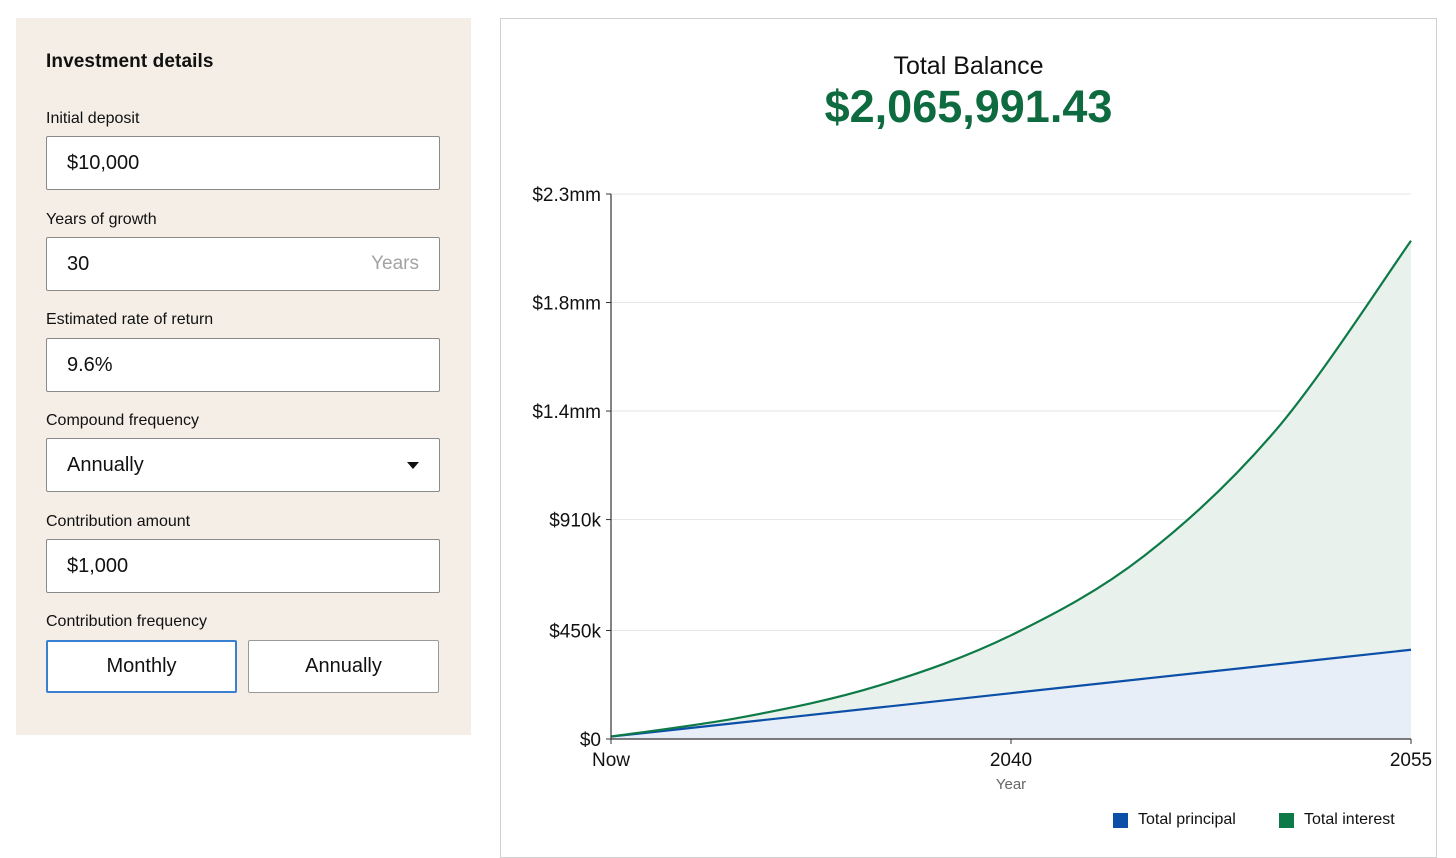 This screenshot has width=1456, height=858. Describe the element at coordinates (575, 521) in the screenshot. I see `y-tick-label: $910k` at that location.